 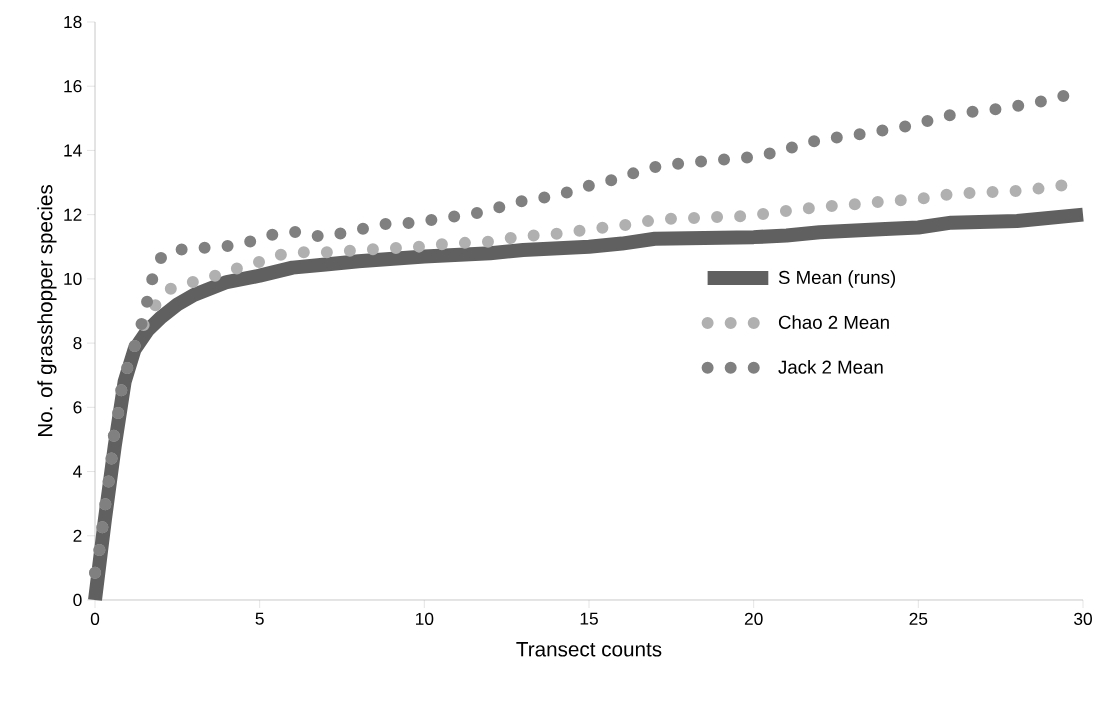 What do you see at coordinates (73, 214) in the screenshot?
I see `y-tick-label: 12` at bounding box center [73, 214].